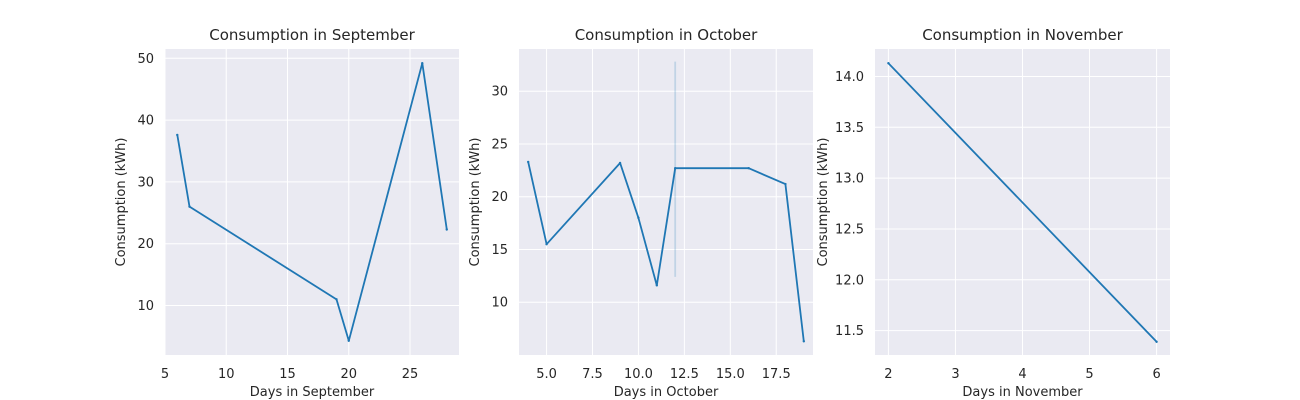 The height and width of the screenshot is (400, 1300). I want to click on x-tick-label: 3, so click(955, 374).